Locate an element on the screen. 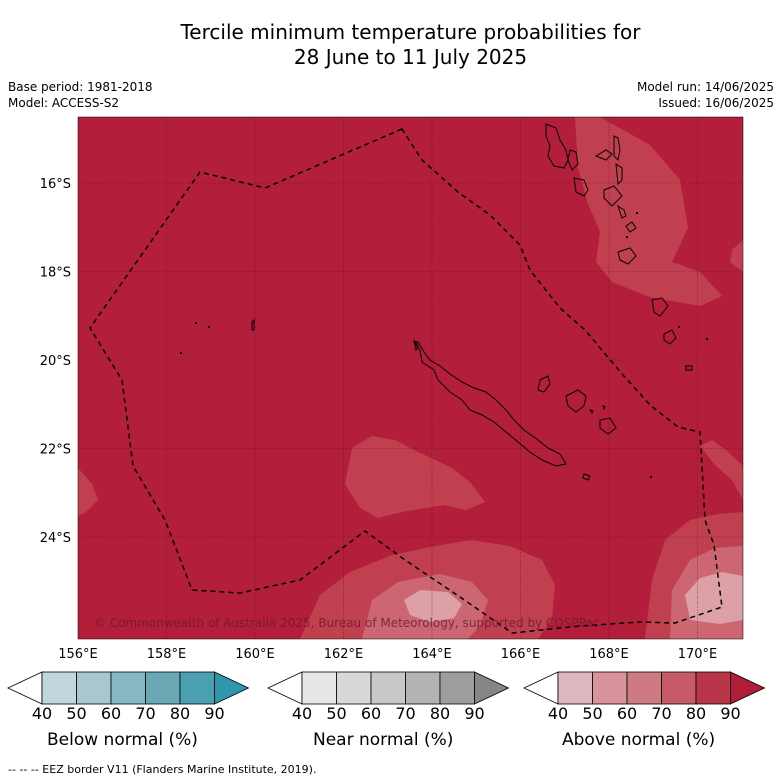 This screenshot has width=781, height=781. pentecost-island is located at coordinates (619, 174).